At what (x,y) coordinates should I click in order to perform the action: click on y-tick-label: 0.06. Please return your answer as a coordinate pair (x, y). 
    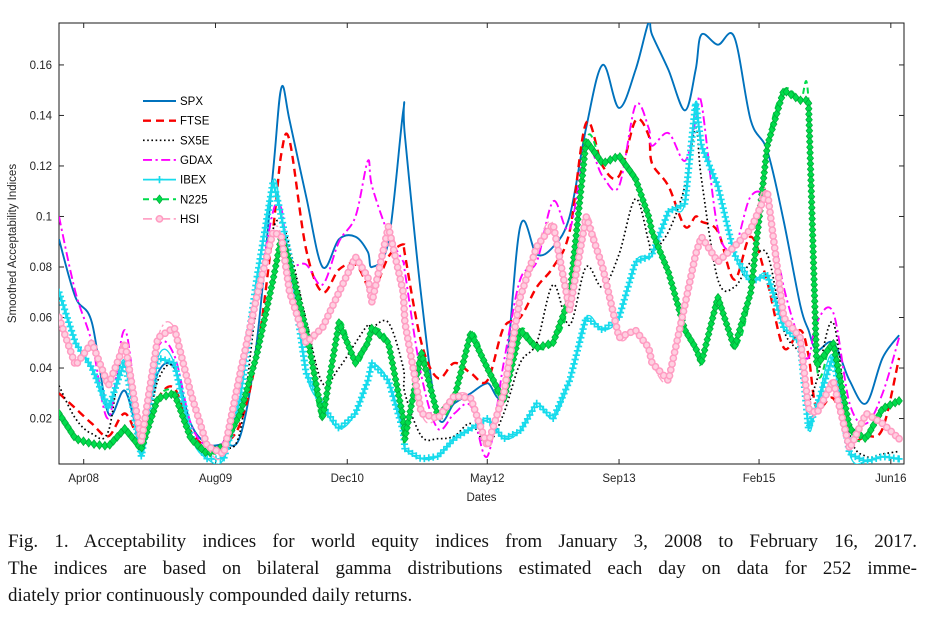
    Looking at the image, I should click on (41, 319).